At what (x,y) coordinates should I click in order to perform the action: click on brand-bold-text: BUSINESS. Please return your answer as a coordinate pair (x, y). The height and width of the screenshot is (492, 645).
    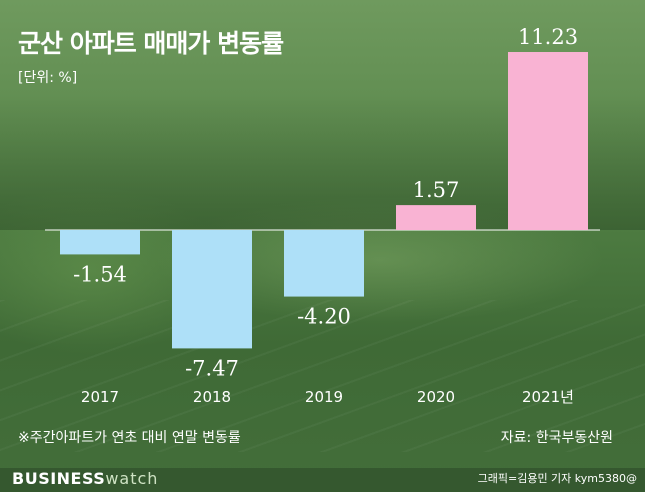
    Looking at the image, I should click on (59, 478).